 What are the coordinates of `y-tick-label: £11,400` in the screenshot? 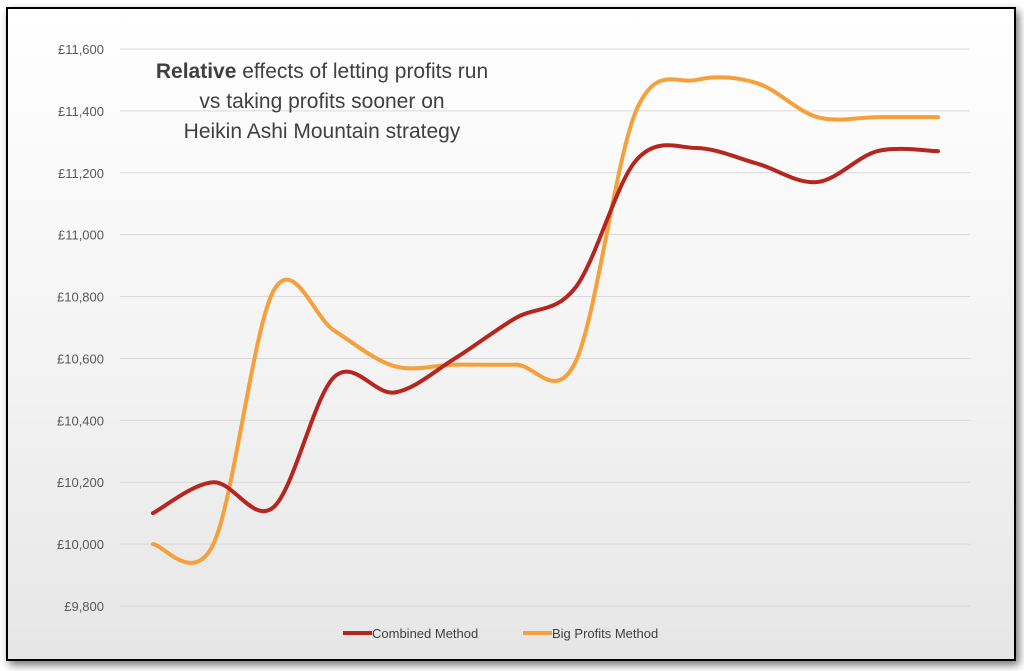 It's located at (81, 111).